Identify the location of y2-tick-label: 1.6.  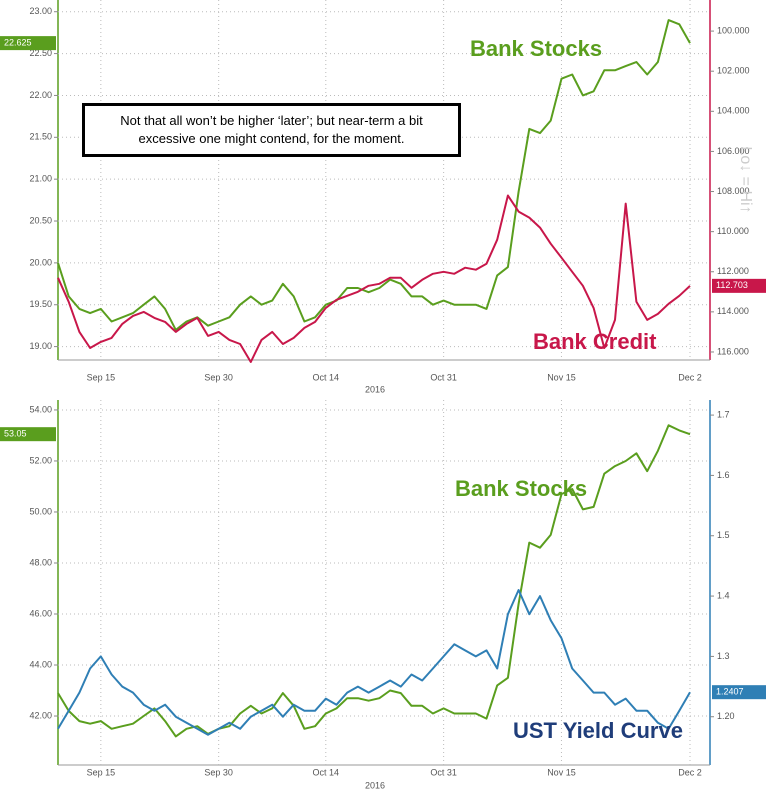
(723, 475).